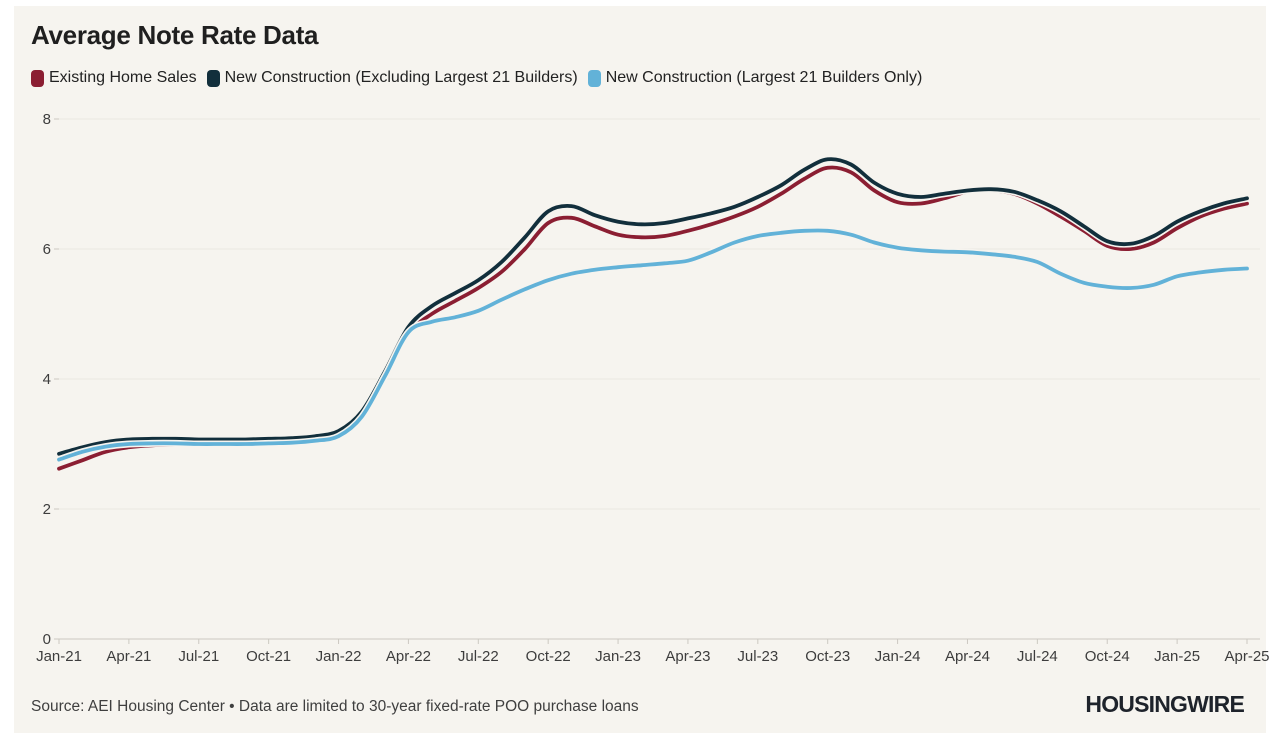 This screenshot has width=1280, height=741. What do you see at coordinates (967, 656) in the screenshot?
I see `svg-text: Apr-24` at bounding box center [967, 656].